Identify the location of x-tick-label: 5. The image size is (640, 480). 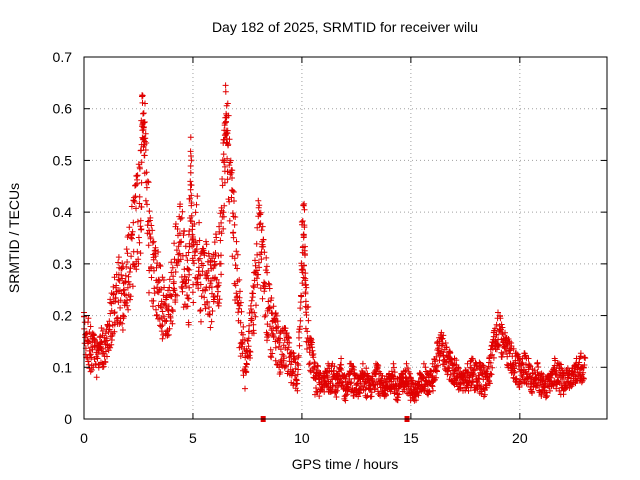
(193, 438).